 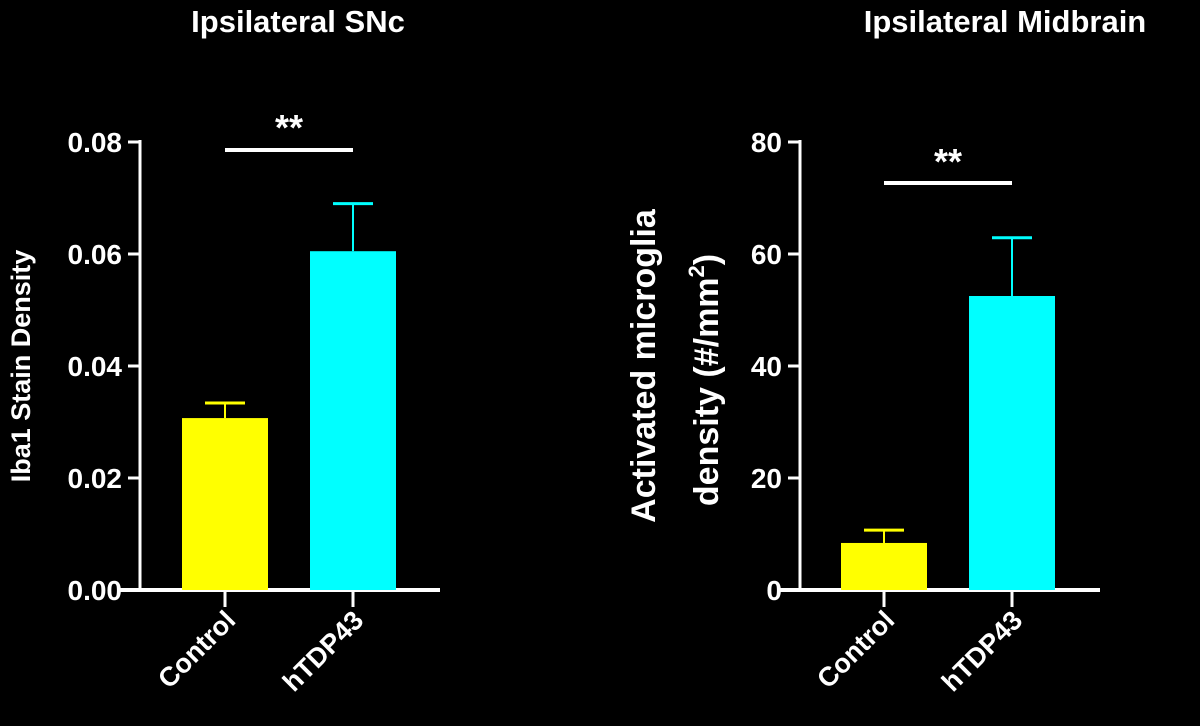 What do you see at coordinates (696, 271) in the screenshot?
I see `y-axis-label-superscript: 2` at bounding box center [696, 271].